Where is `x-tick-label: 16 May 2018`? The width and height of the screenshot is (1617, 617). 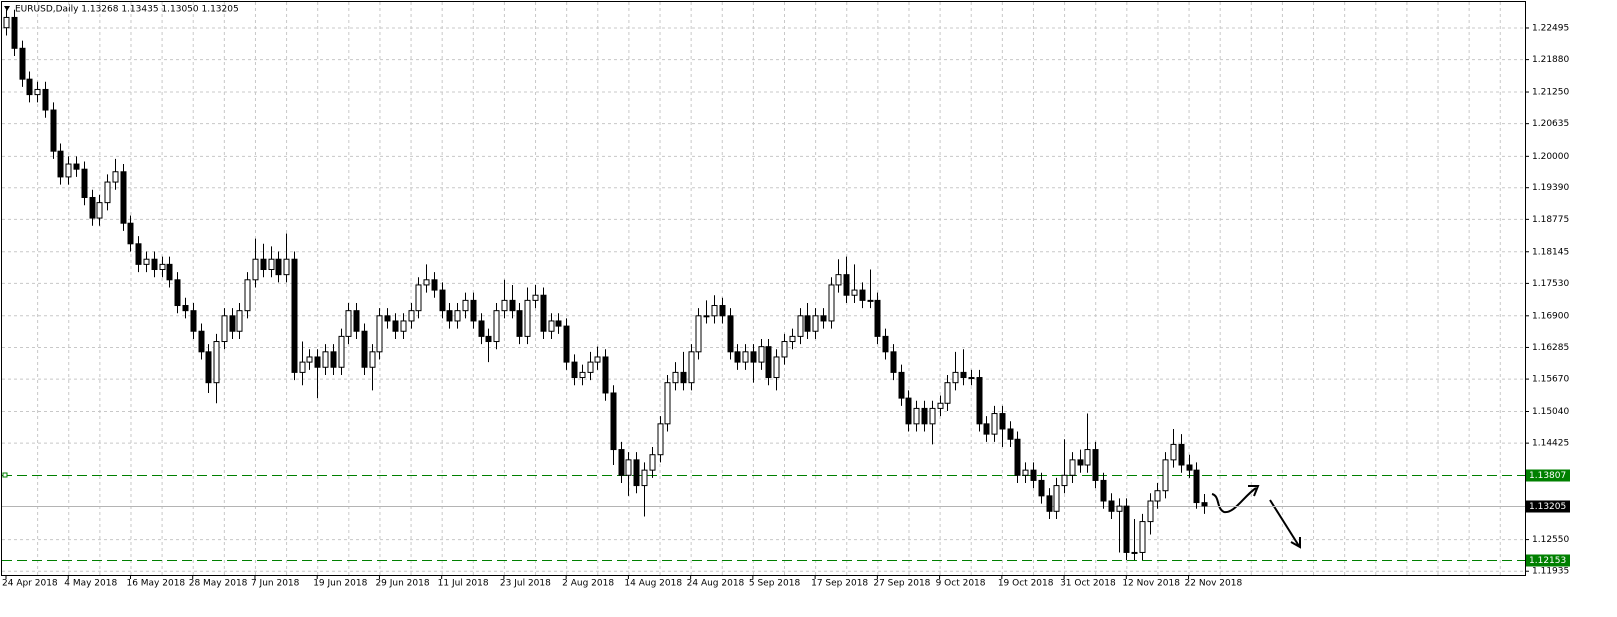
x-tick-label: 16 May 2018 is located at coordinates (155, 584).